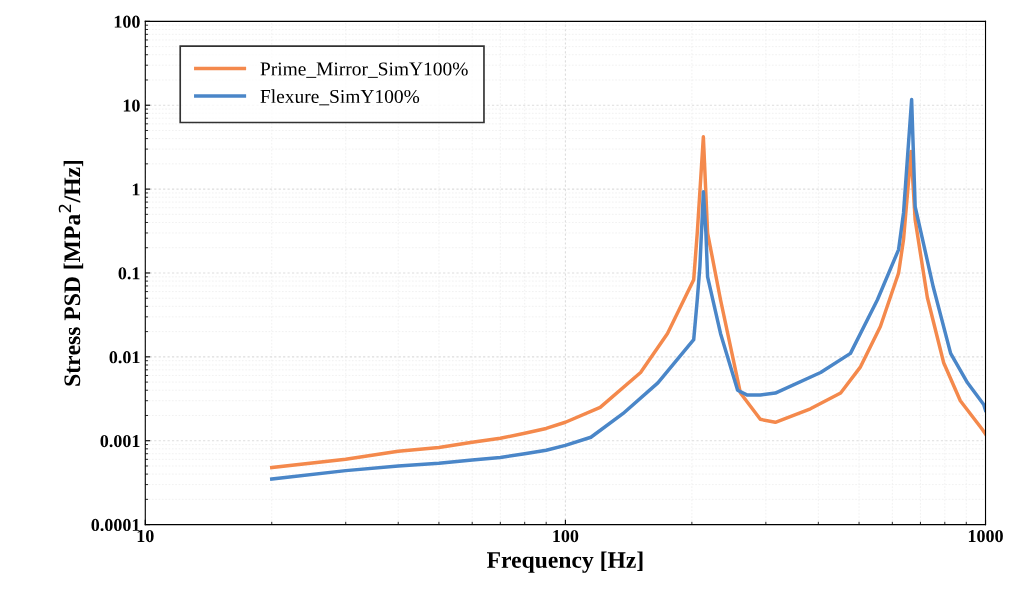  What do you see at coordinates (136, 189) in the screenshot?
I see `y-tick-label: 1` at bounding box center [136, 189].